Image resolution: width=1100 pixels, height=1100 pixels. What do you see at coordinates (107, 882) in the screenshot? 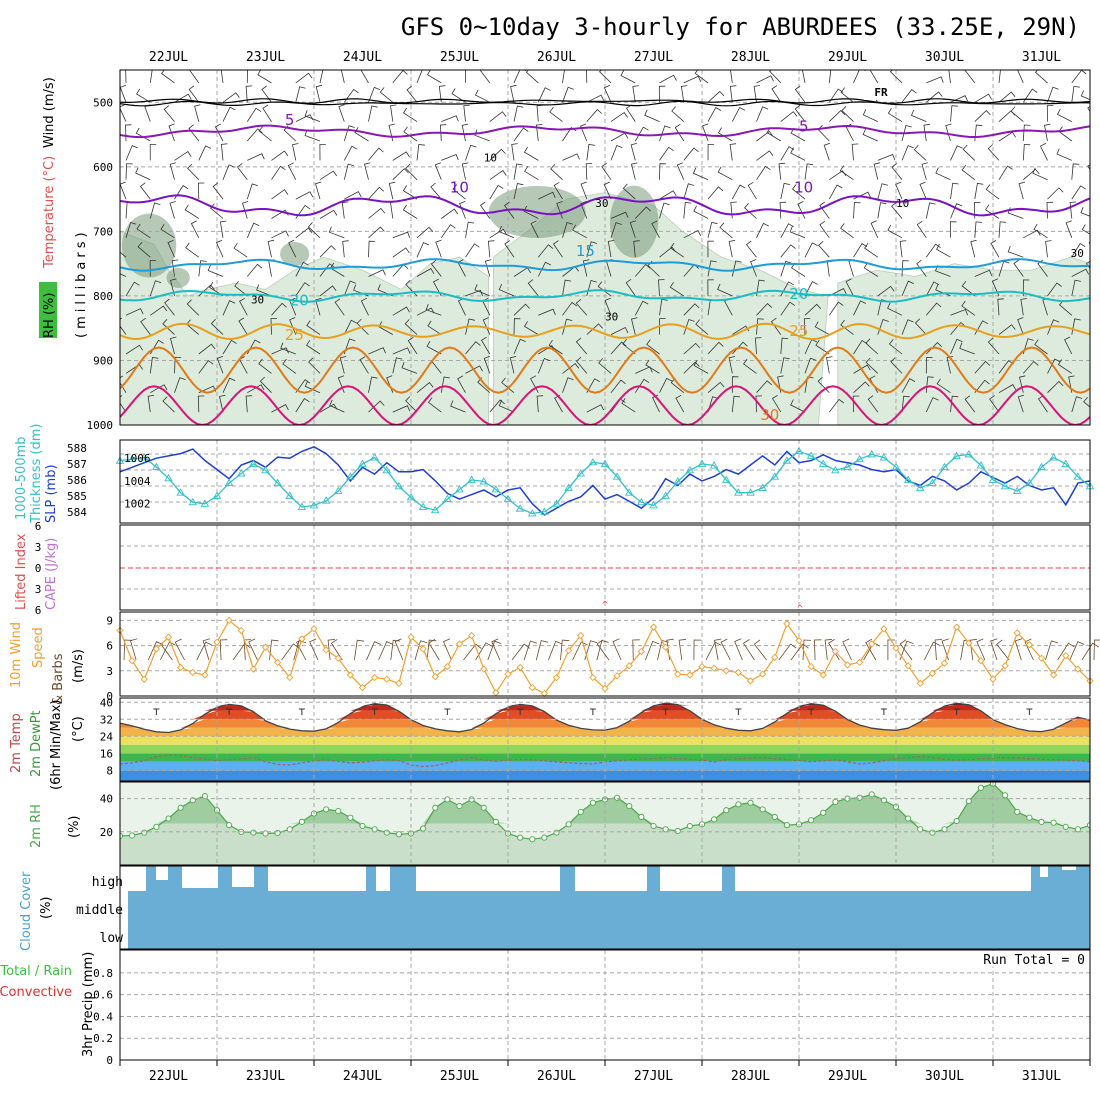
I see `cloud-level-high: high` at bounding box center [107, 882].